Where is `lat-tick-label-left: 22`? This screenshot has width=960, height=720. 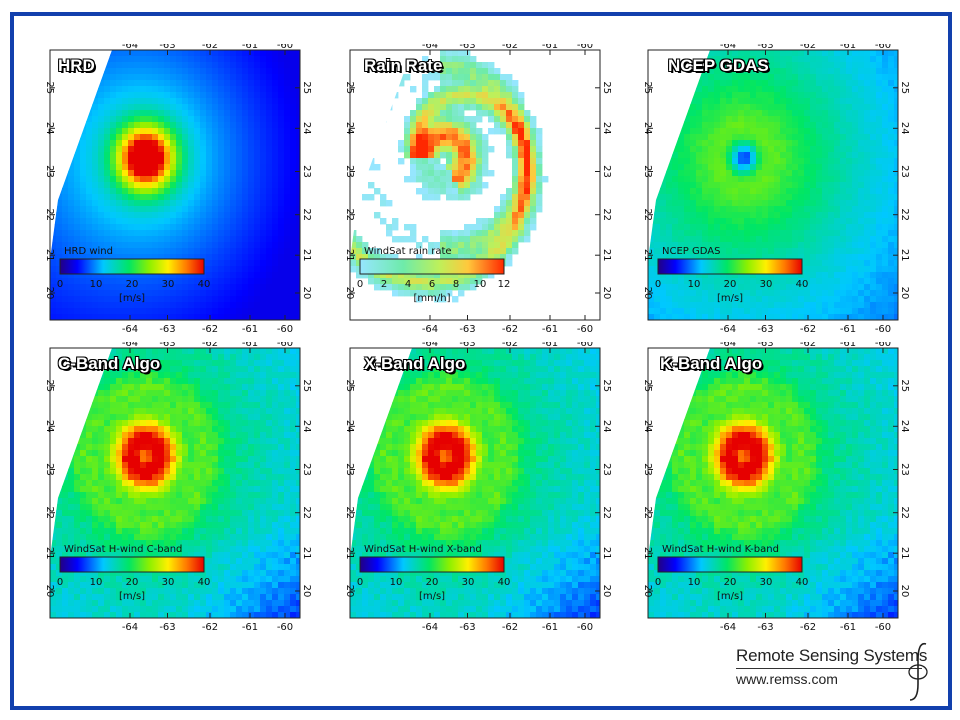
lat-tick-label-left: 22 is located at coordinates (349, 214).